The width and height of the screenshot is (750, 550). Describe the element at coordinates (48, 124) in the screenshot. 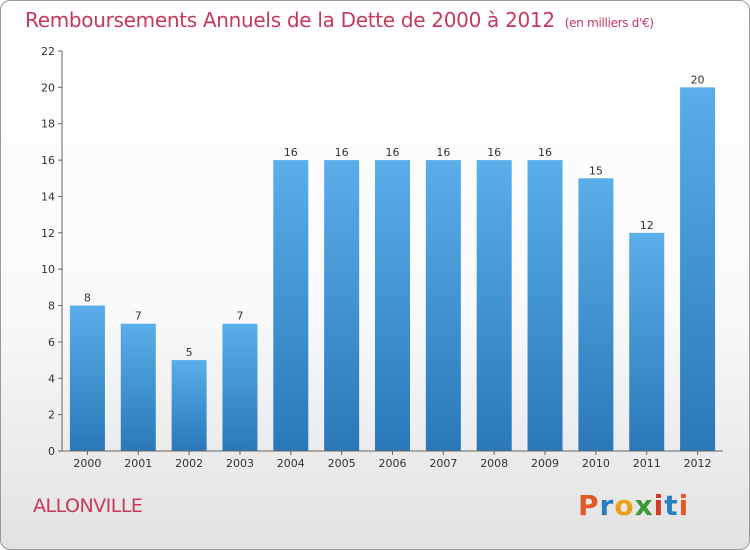

I see `y-tick-label: 18` at that location.